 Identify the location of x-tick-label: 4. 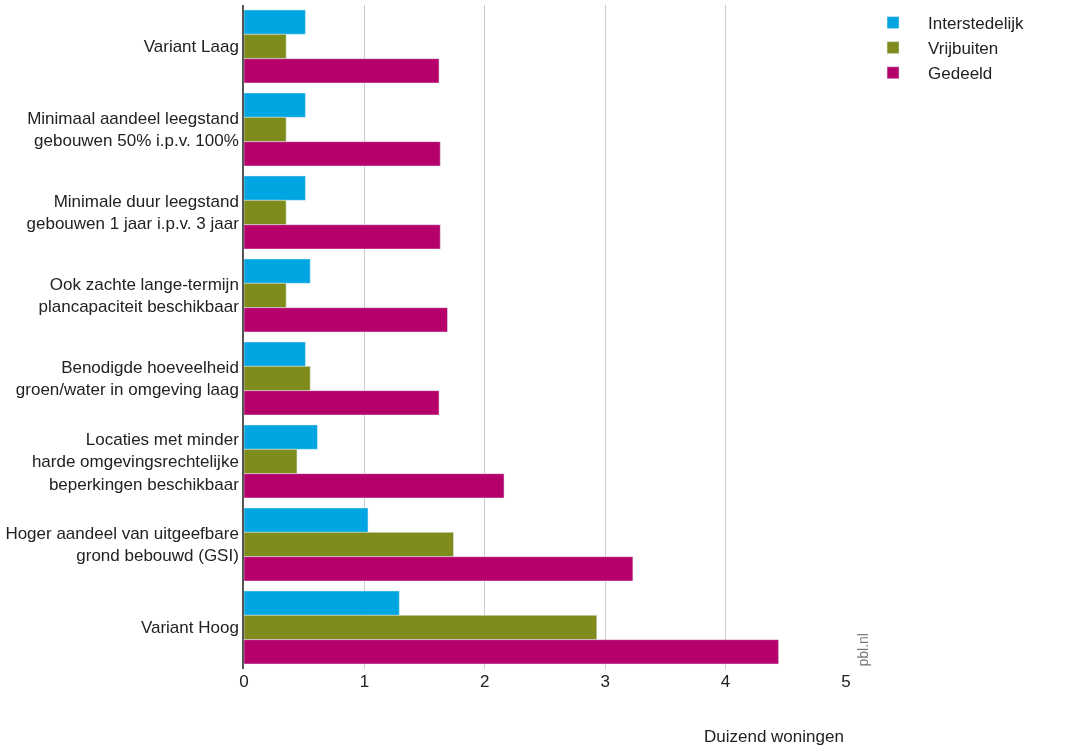
(725, 681).